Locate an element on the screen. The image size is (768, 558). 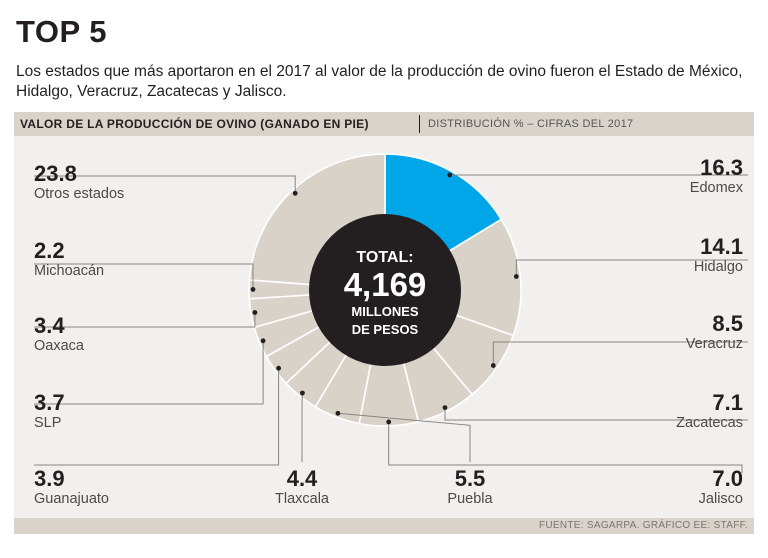
value-hidalgo: 14.1 is located at coordinates (721, 246).